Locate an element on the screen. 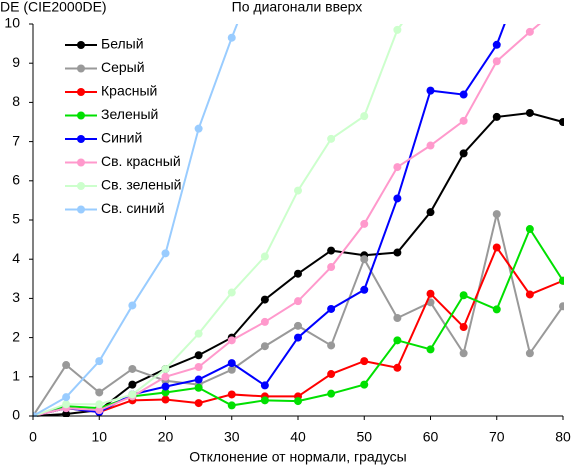 Image resolution: width=571 pixels, height=468 pixels. legend-label: Св. зеленый is located at coordinates (141, 185).